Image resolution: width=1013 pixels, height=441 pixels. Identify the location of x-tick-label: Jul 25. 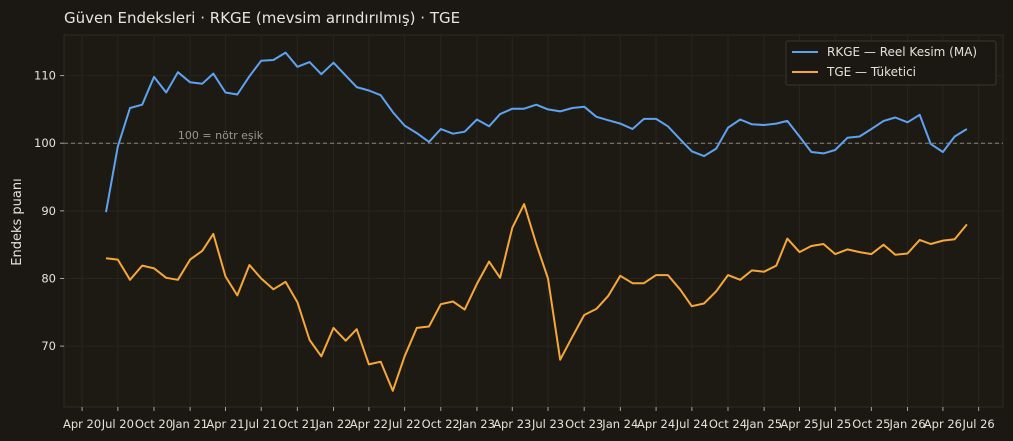
(834, 424).